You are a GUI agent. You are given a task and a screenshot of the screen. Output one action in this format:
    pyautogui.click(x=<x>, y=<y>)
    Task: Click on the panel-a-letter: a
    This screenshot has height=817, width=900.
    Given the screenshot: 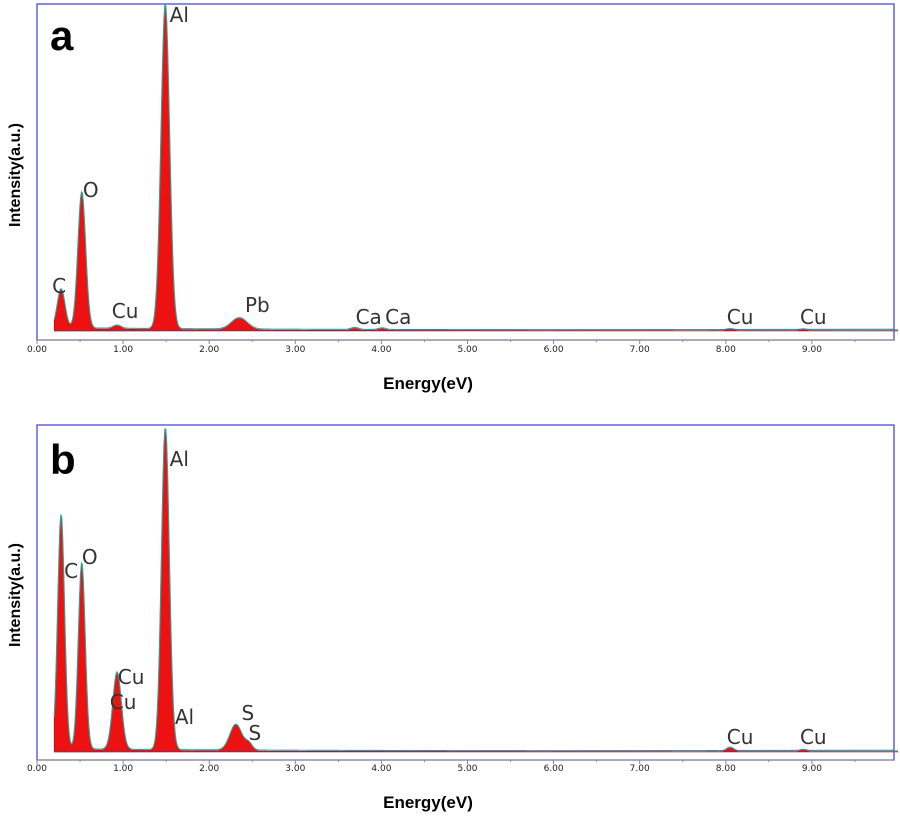 What is the action you would take?
    pyautogui.click(x=62, y=35)
    